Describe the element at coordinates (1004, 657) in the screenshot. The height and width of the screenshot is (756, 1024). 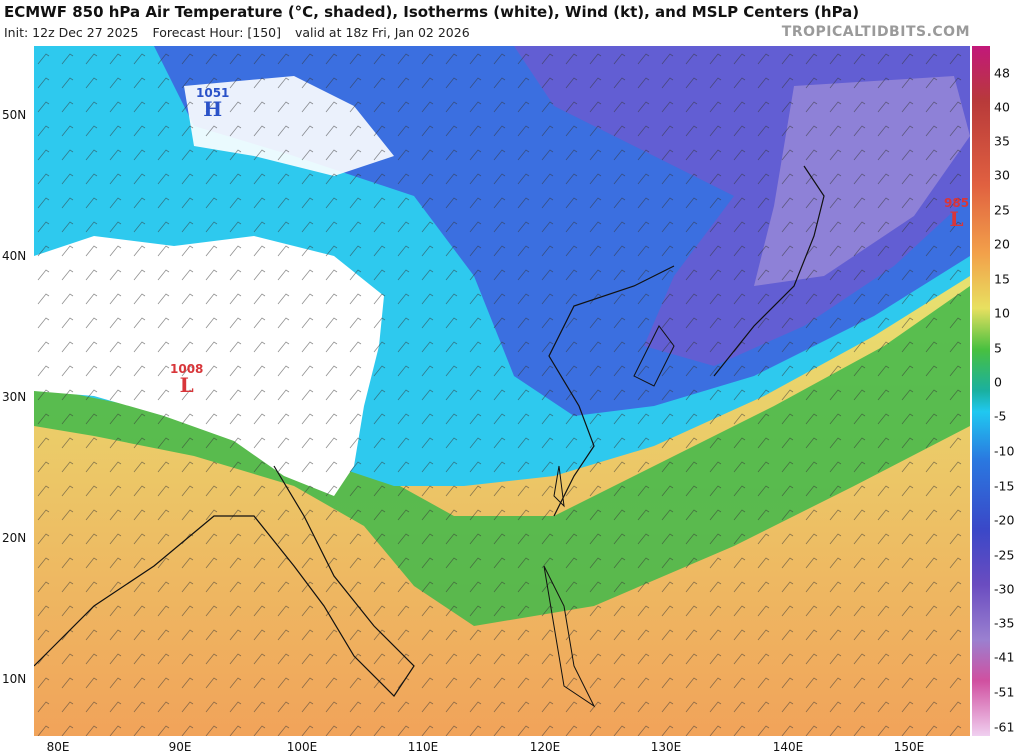
I see `colorbar-label: -41` at that location.